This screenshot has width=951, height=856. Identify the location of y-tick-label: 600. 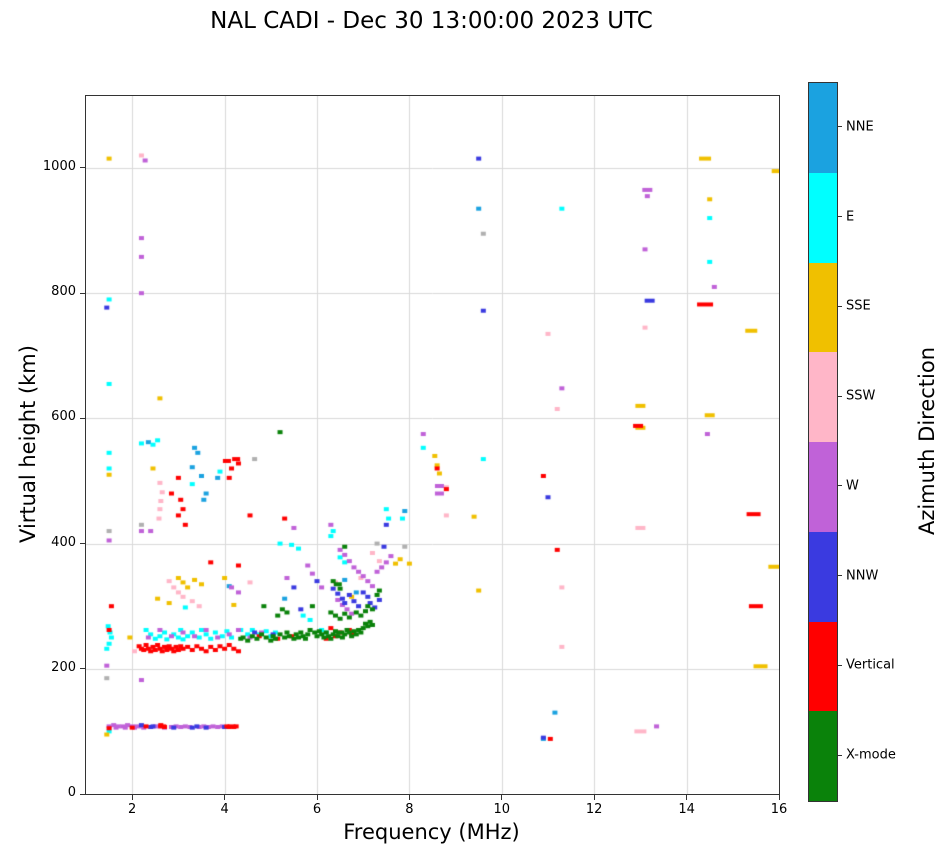
(63, 417).